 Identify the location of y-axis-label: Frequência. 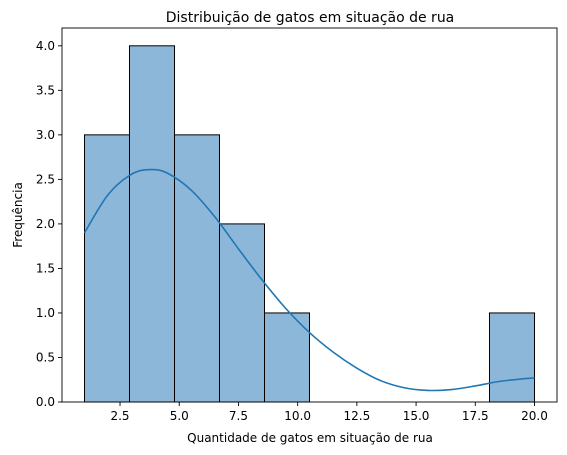
(18, 215).